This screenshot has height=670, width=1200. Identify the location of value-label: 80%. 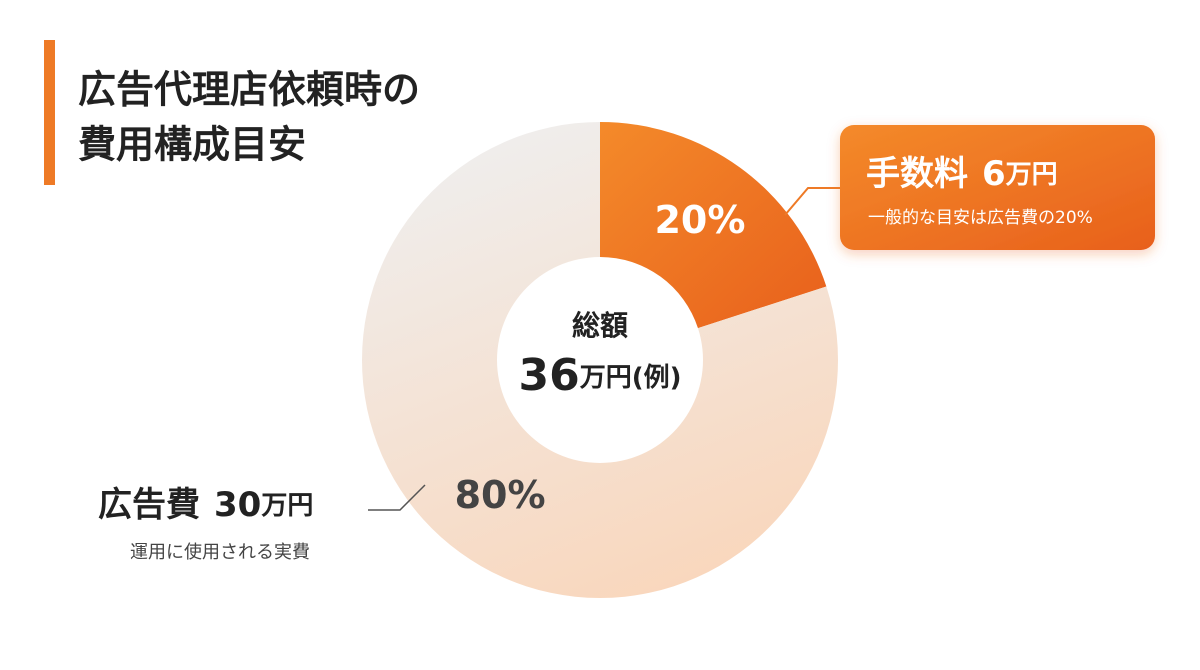
(500, 495).